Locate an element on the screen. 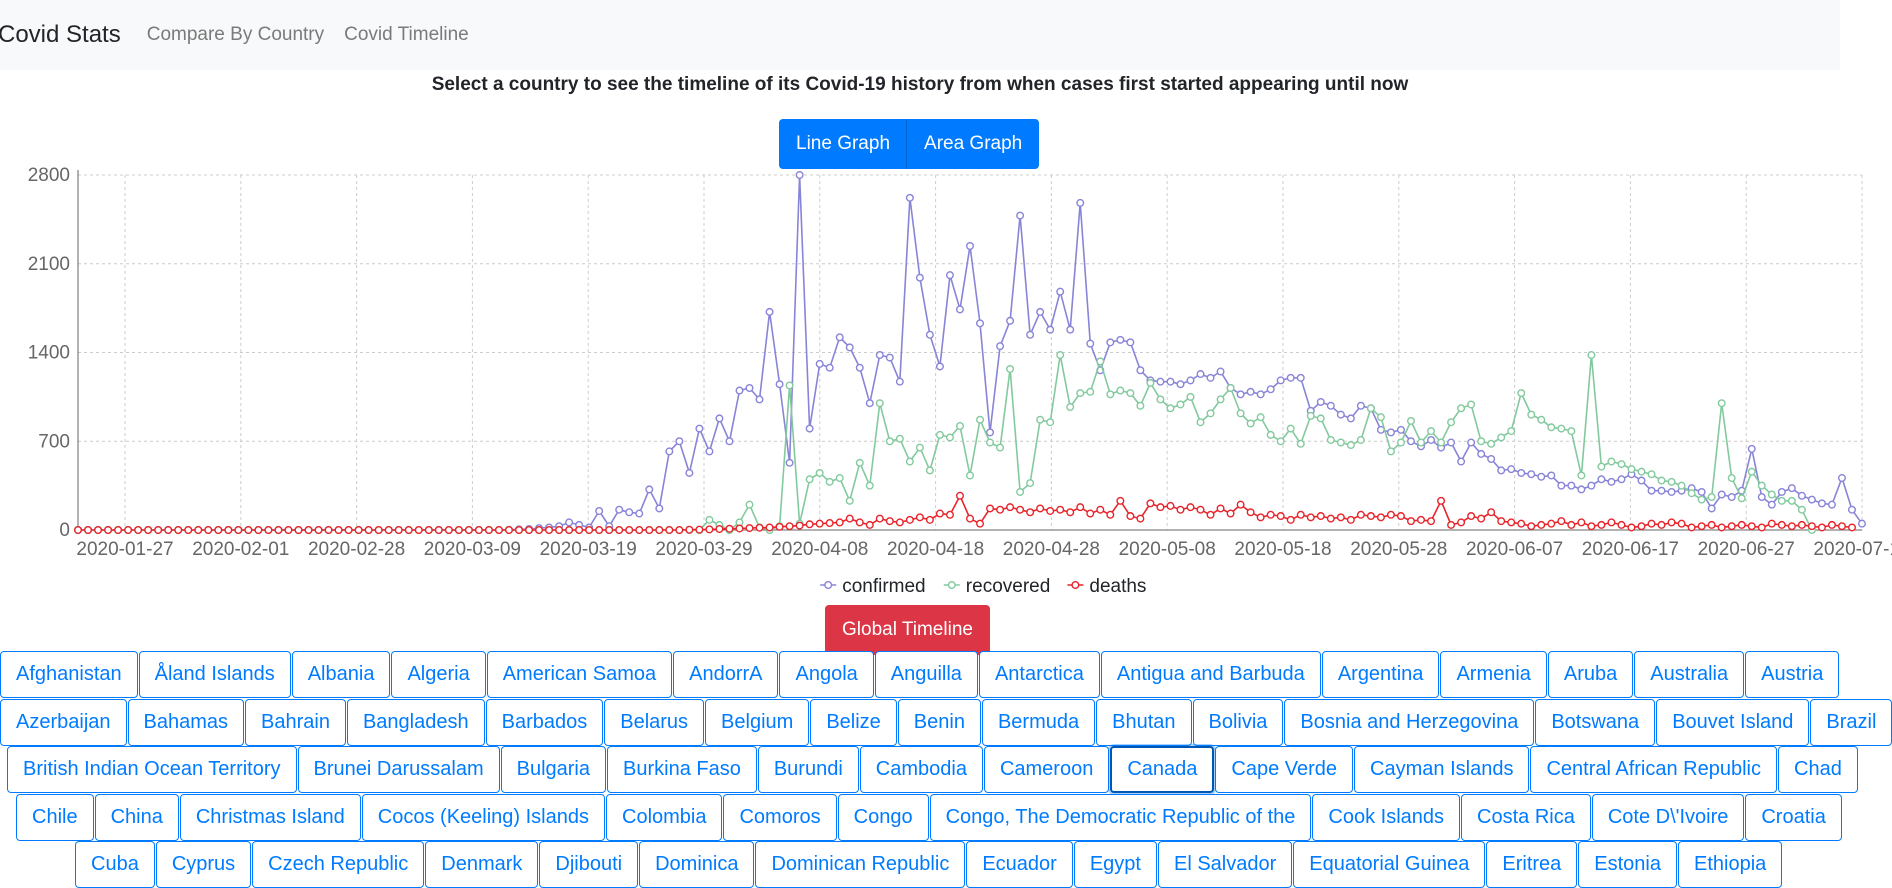 Image resolution: width=1892 pixels, height=888 pixels. brand: Covid Stats is located at coordinates (60, 34).